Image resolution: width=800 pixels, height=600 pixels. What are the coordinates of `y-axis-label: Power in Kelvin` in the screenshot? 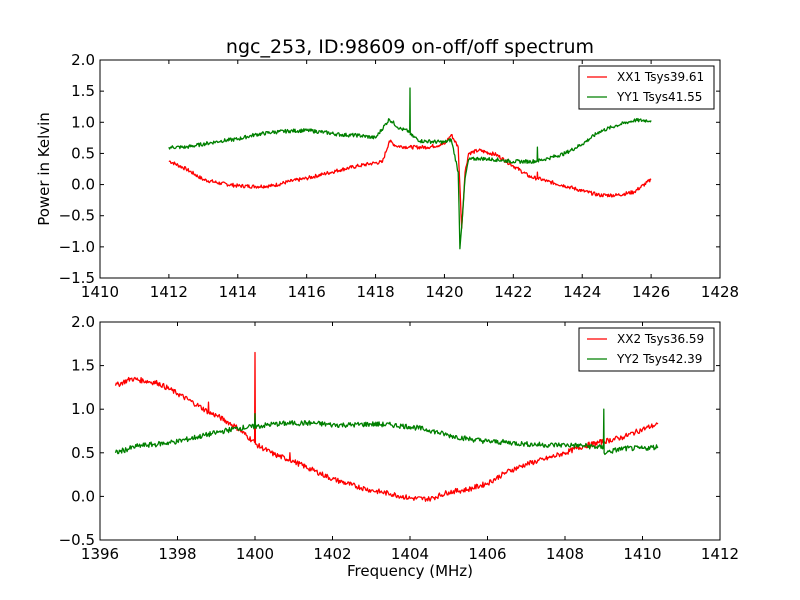 It's located at (44, 169).